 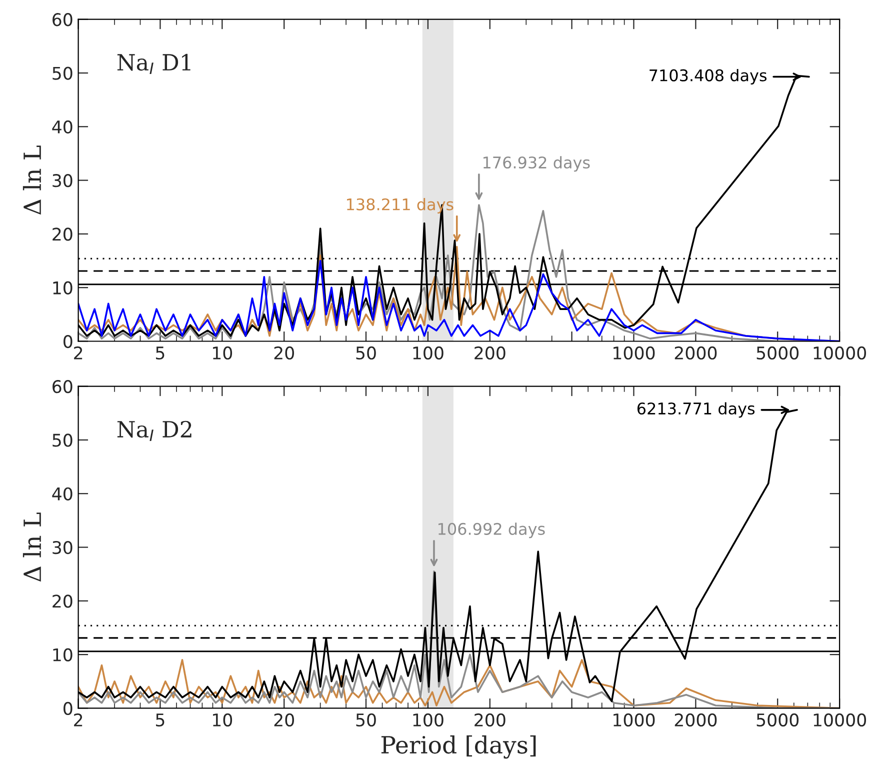 What do you see at coordinates (458, 747) in the screenshot?
I see `x-axis-title: Period [days]` at bounding box center [458, 747].